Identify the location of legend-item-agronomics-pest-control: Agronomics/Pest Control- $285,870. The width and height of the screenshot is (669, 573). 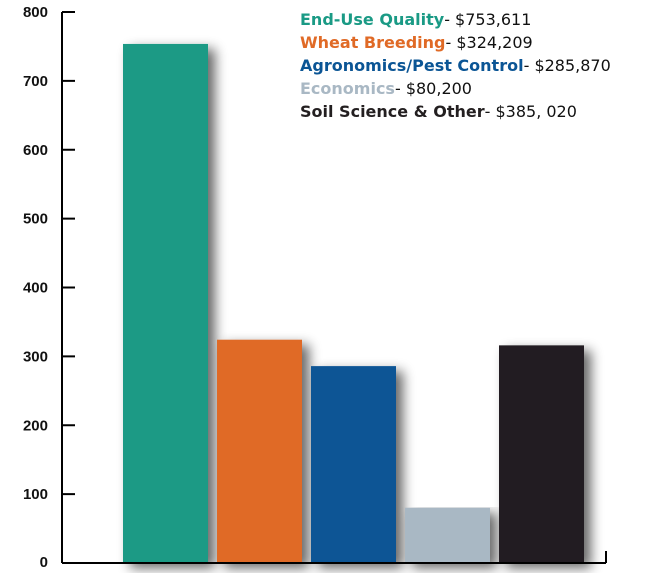
(455, 65).